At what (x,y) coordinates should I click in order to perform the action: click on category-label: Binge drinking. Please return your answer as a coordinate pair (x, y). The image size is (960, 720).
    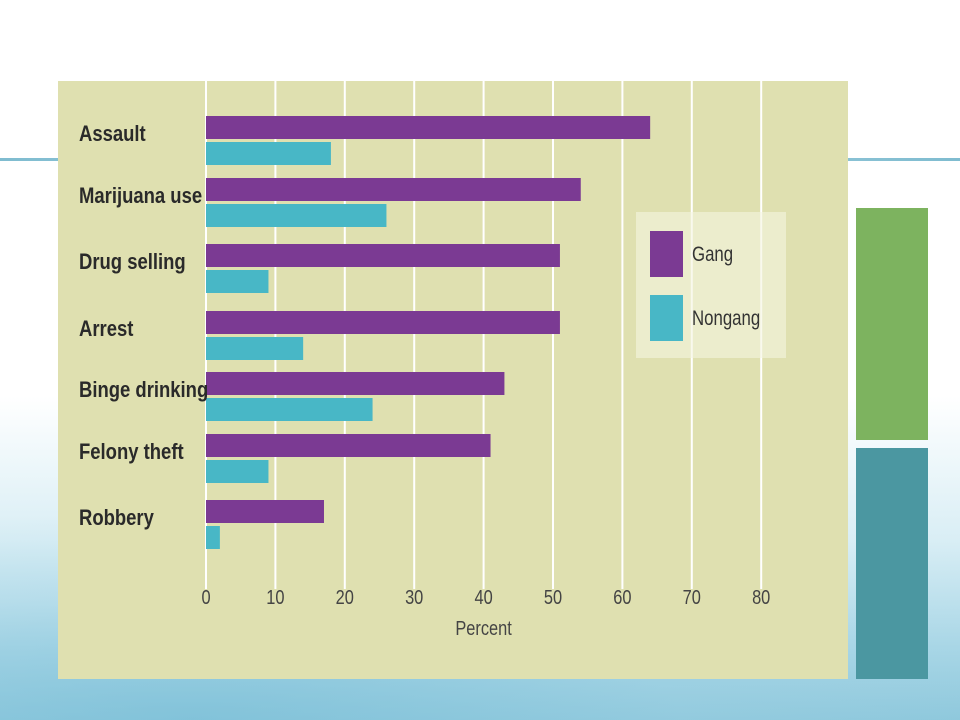
    Looking at the image, I should click on (143, 391).